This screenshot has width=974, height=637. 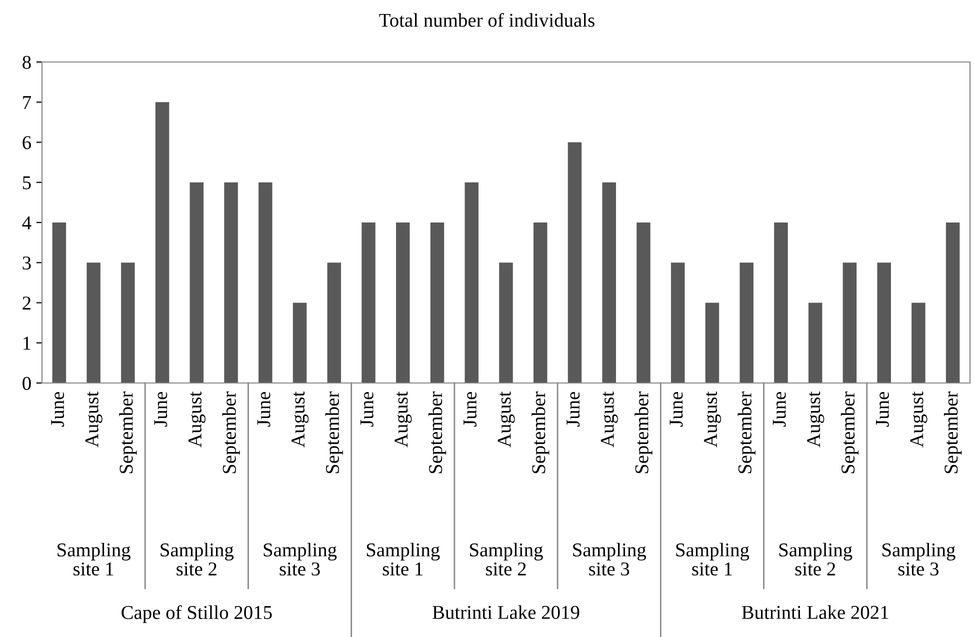 What do you see at coordinates (26, 183) in the screenshot?
I see `y-tick-label: 5` at bounding box center [26, 183].